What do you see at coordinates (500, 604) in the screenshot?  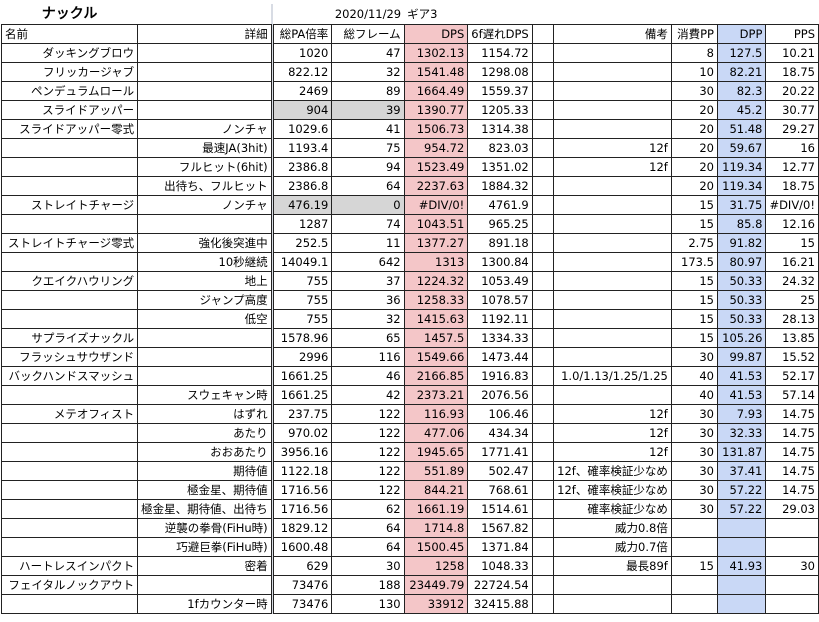 I see `cell: 32415.88` at bounding box center [500, 604].